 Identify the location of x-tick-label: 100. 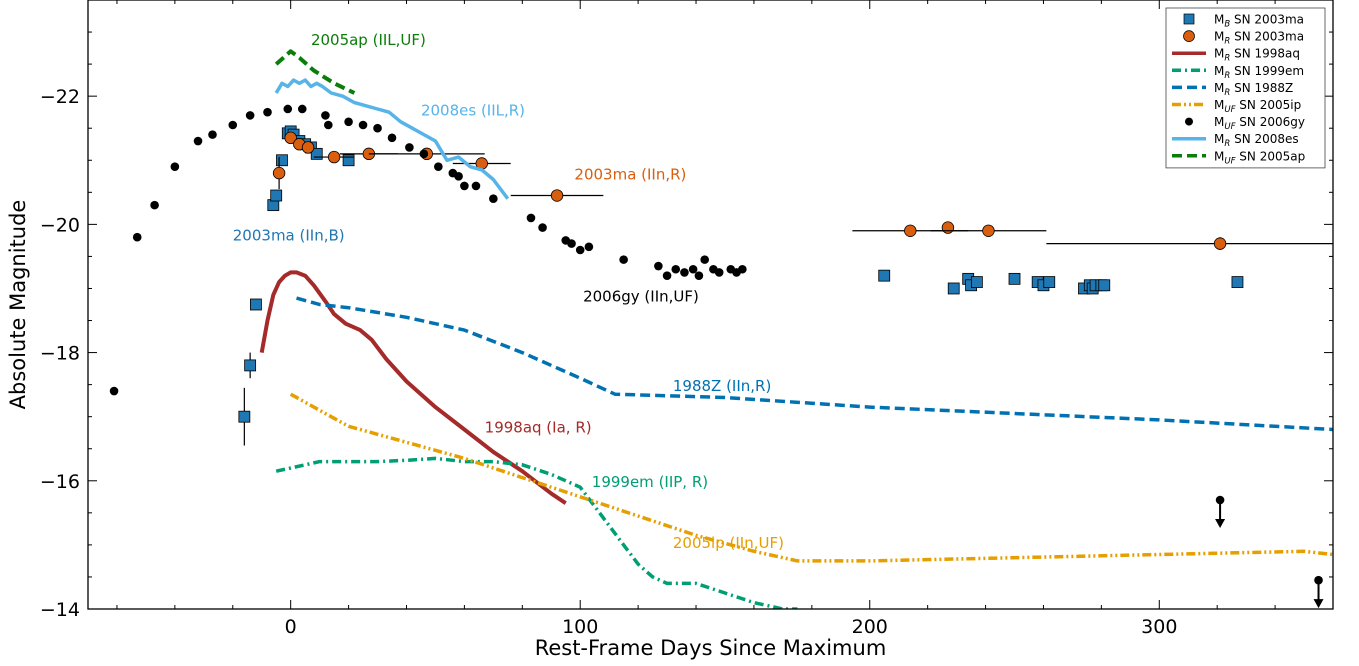
(580, 627).